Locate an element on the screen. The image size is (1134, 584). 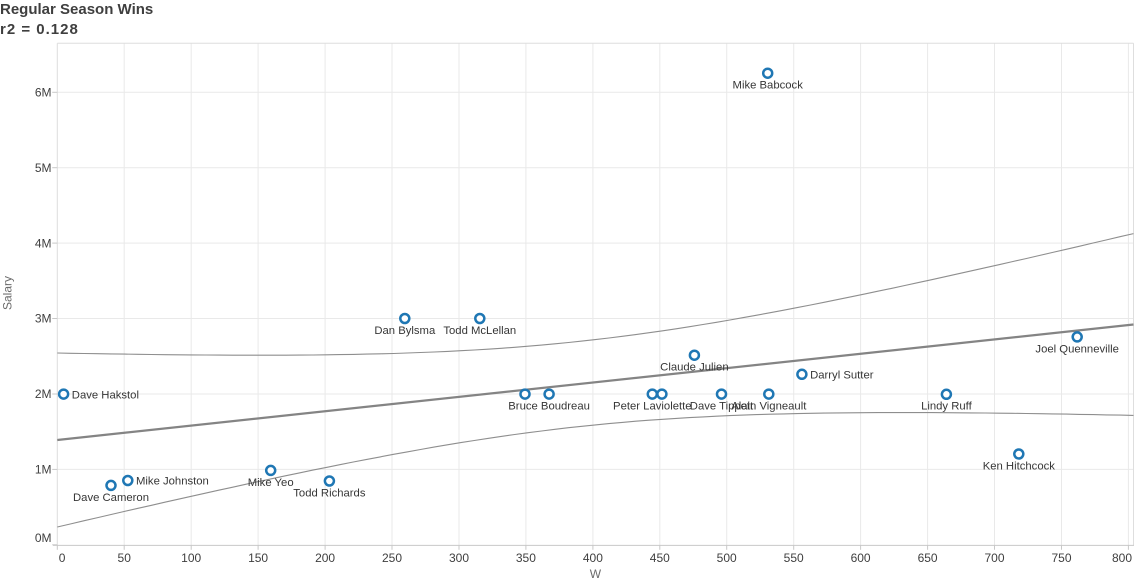
svg-text: Mike Babcock is located at coordinates (768, 86).